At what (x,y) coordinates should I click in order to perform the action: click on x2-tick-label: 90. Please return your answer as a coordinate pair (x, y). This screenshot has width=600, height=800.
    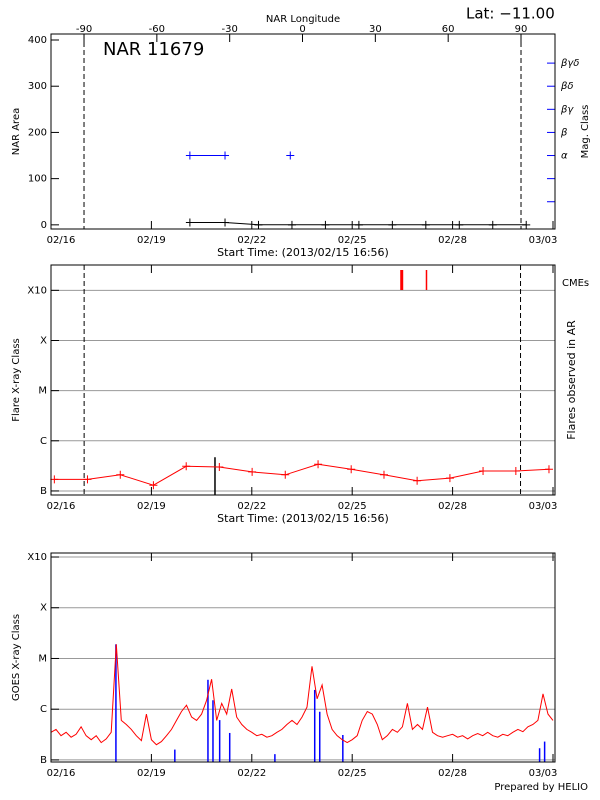
    Looking at the image, I should click on (521, 29).